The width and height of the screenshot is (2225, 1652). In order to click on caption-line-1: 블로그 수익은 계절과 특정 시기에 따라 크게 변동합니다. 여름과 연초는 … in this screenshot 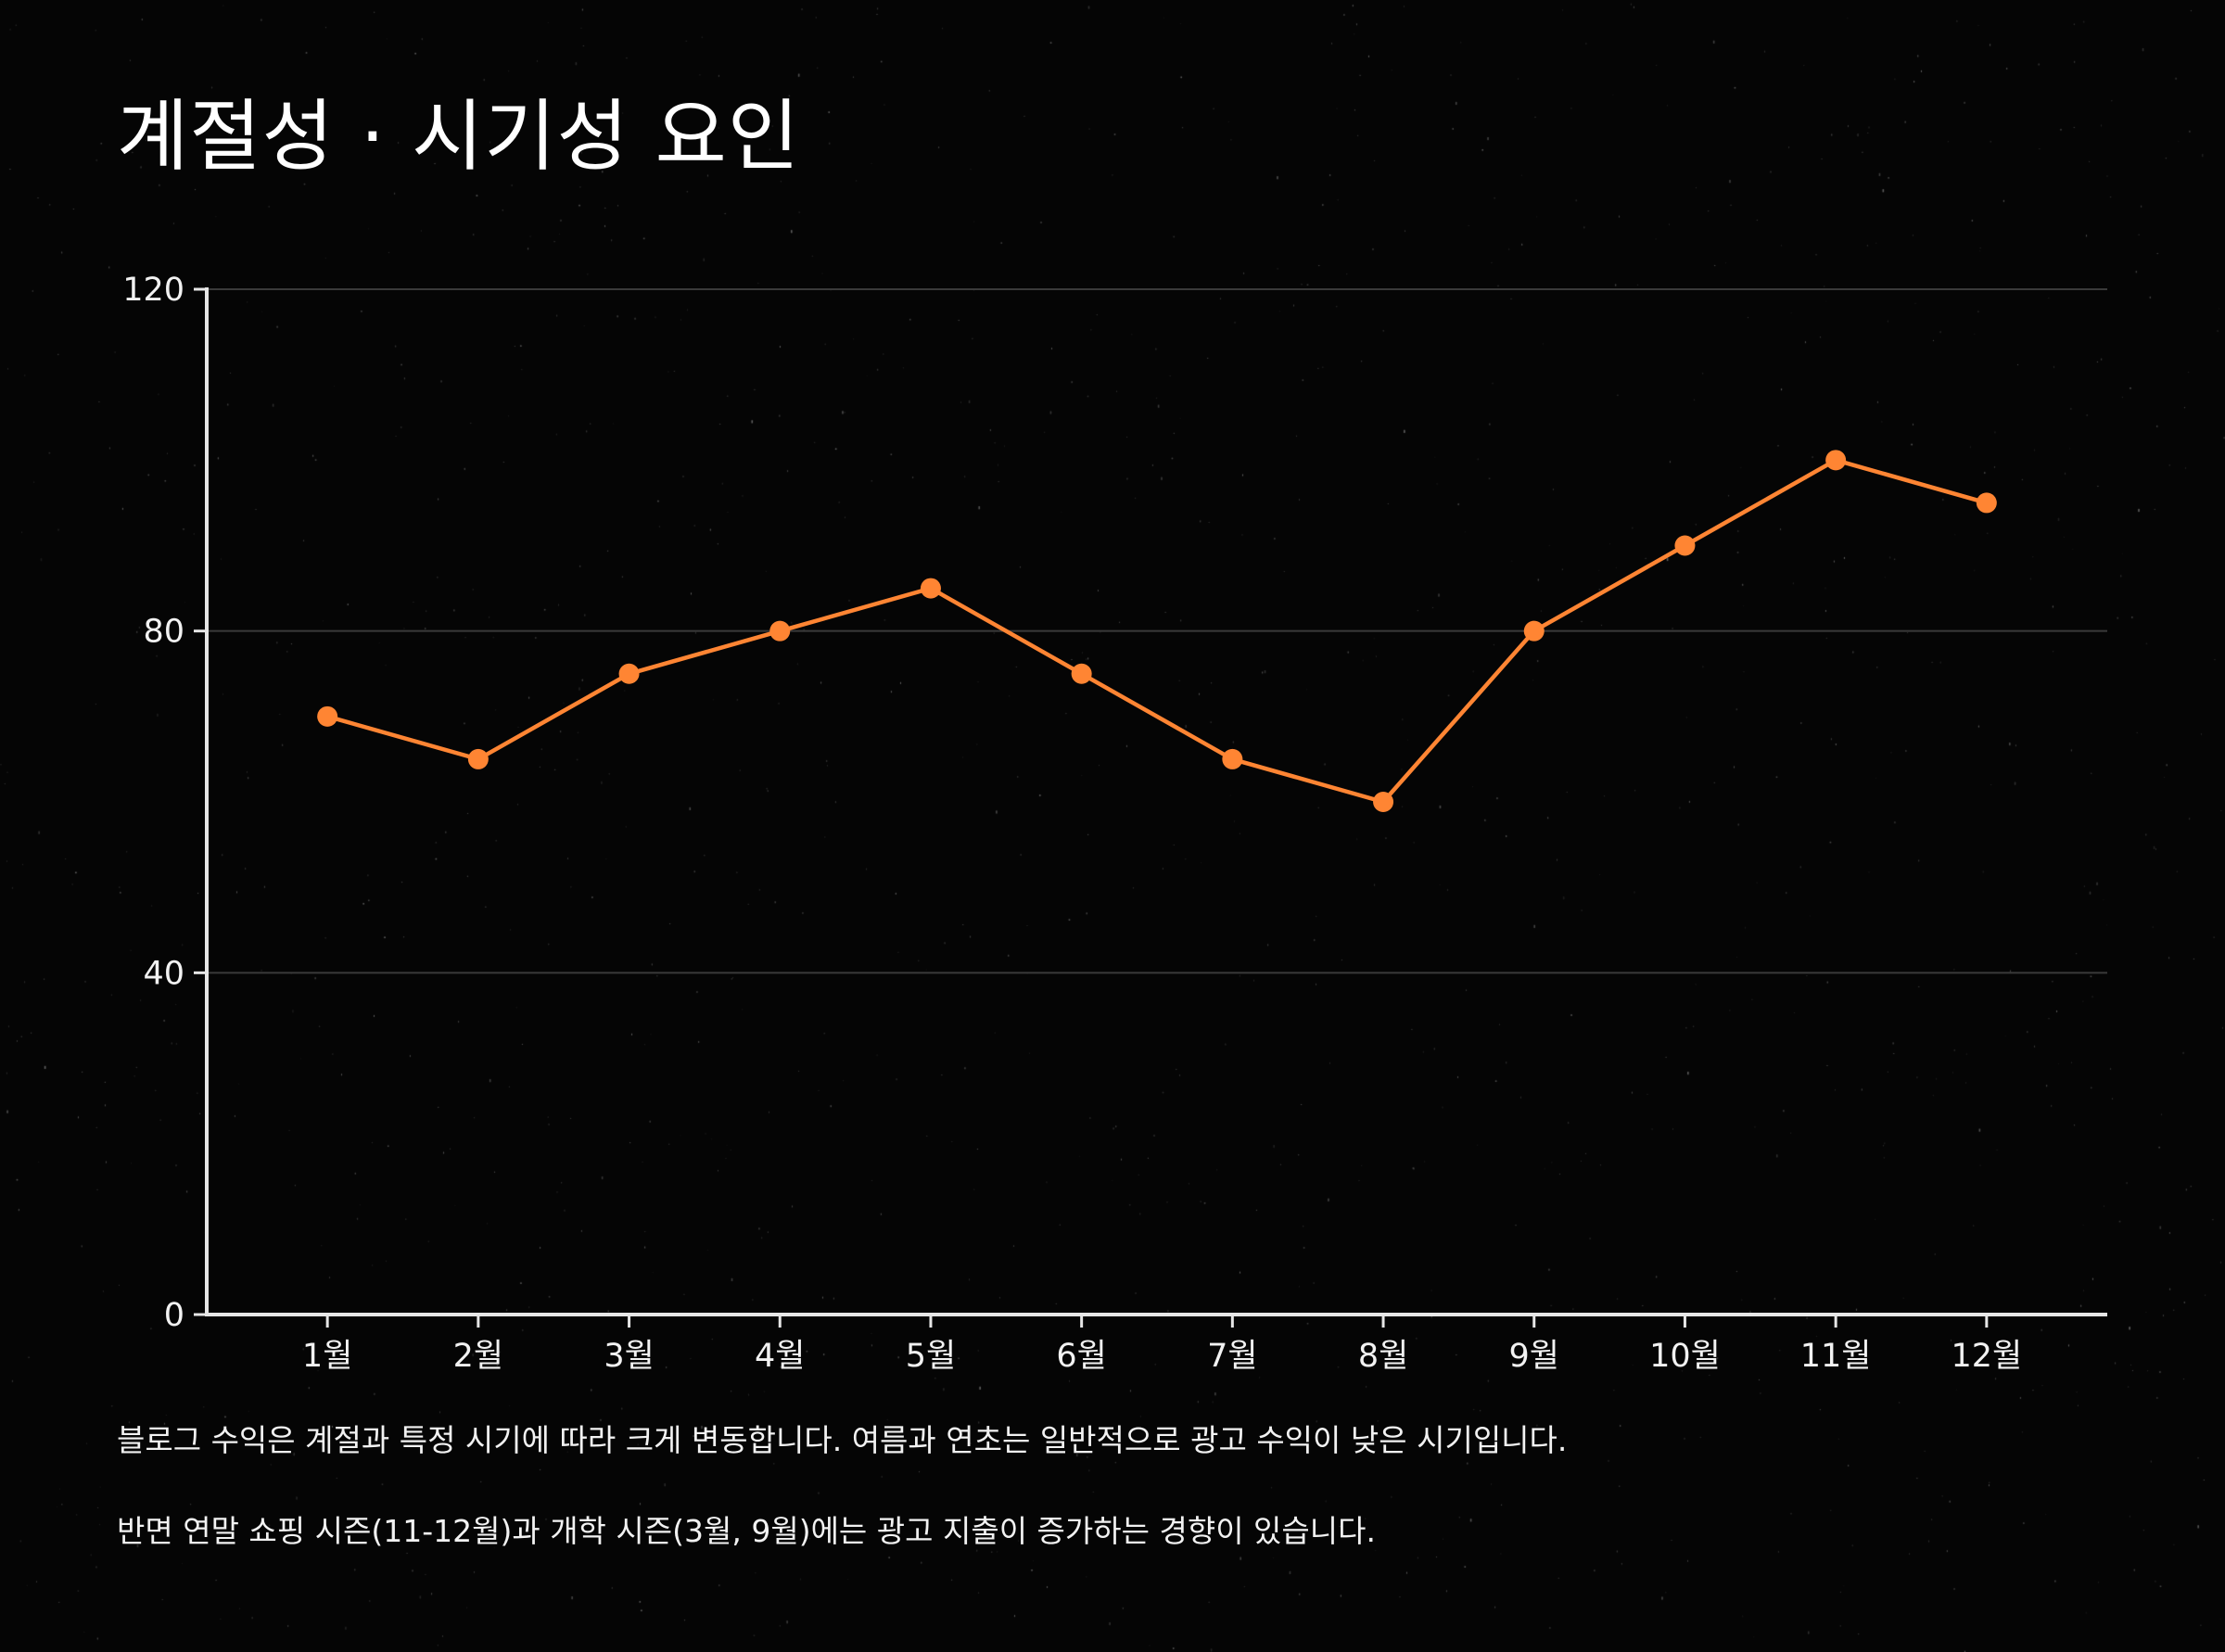, I will do `click(842, 1440)`.